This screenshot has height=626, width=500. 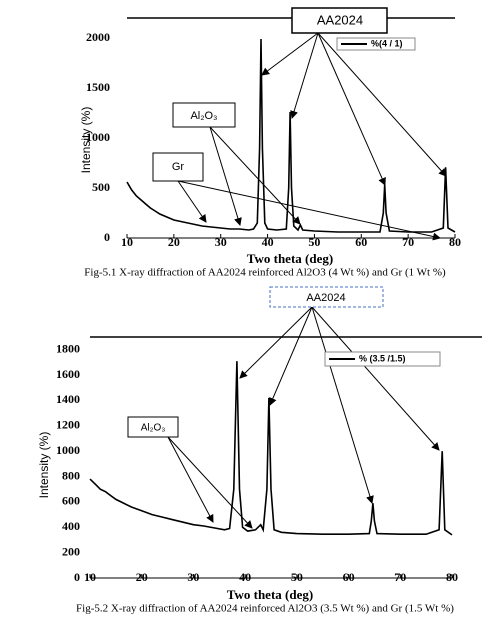 What do you see at coordinates (71, 475) in the screenshot?
I see `y-tick-label: 800` at bounding box center [71, 475].